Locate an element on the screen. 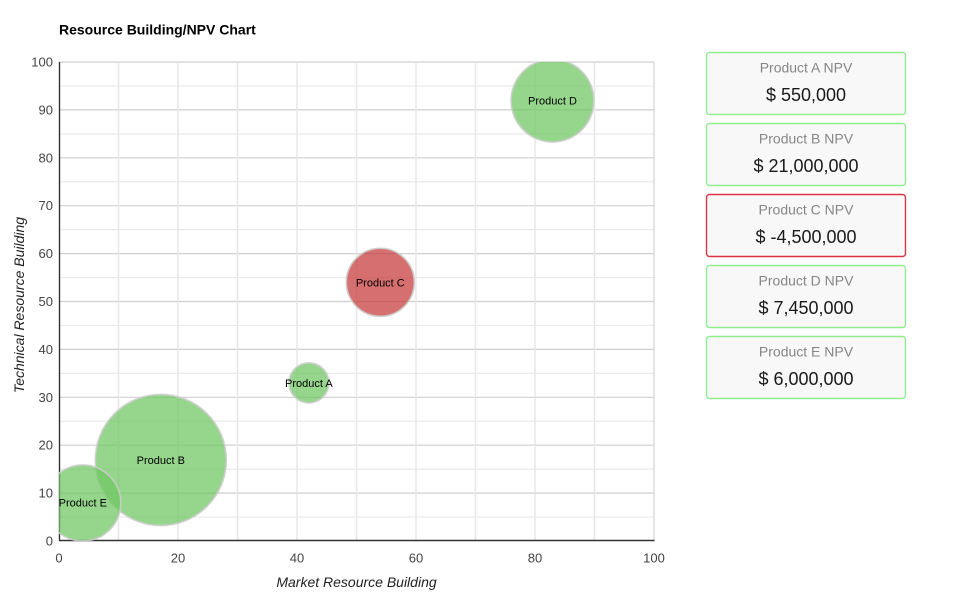 This screenshot has width=960, height=603. svg-text: Product E NPV is located at coordinates (806, 351).